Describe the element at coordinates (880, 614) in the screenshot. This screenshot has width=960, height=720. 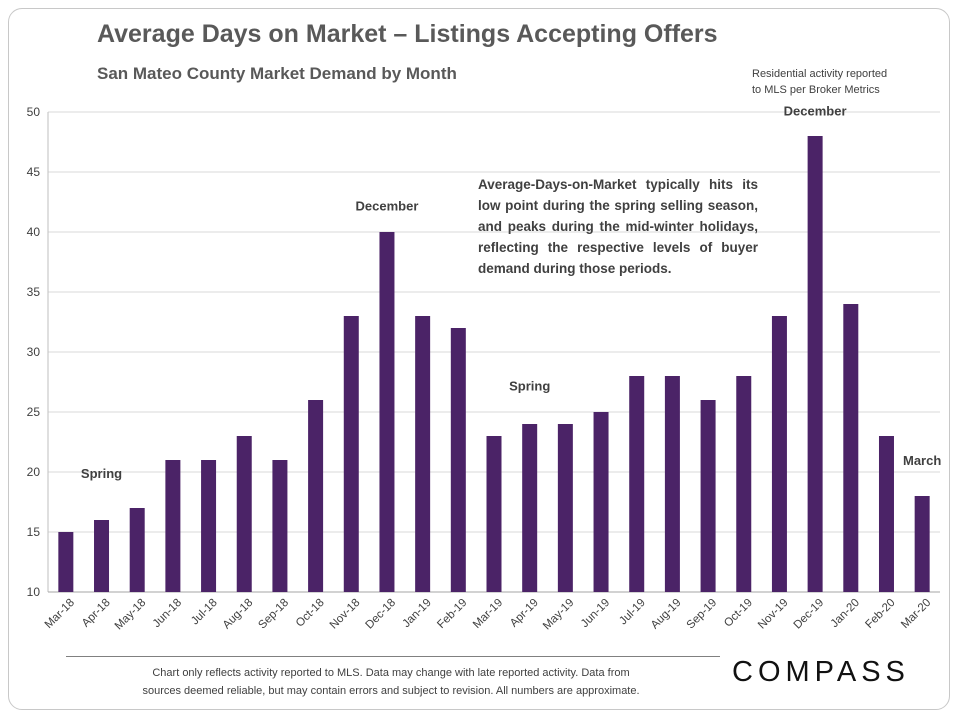
I see `x-tick-label: Feb-20` at that location.